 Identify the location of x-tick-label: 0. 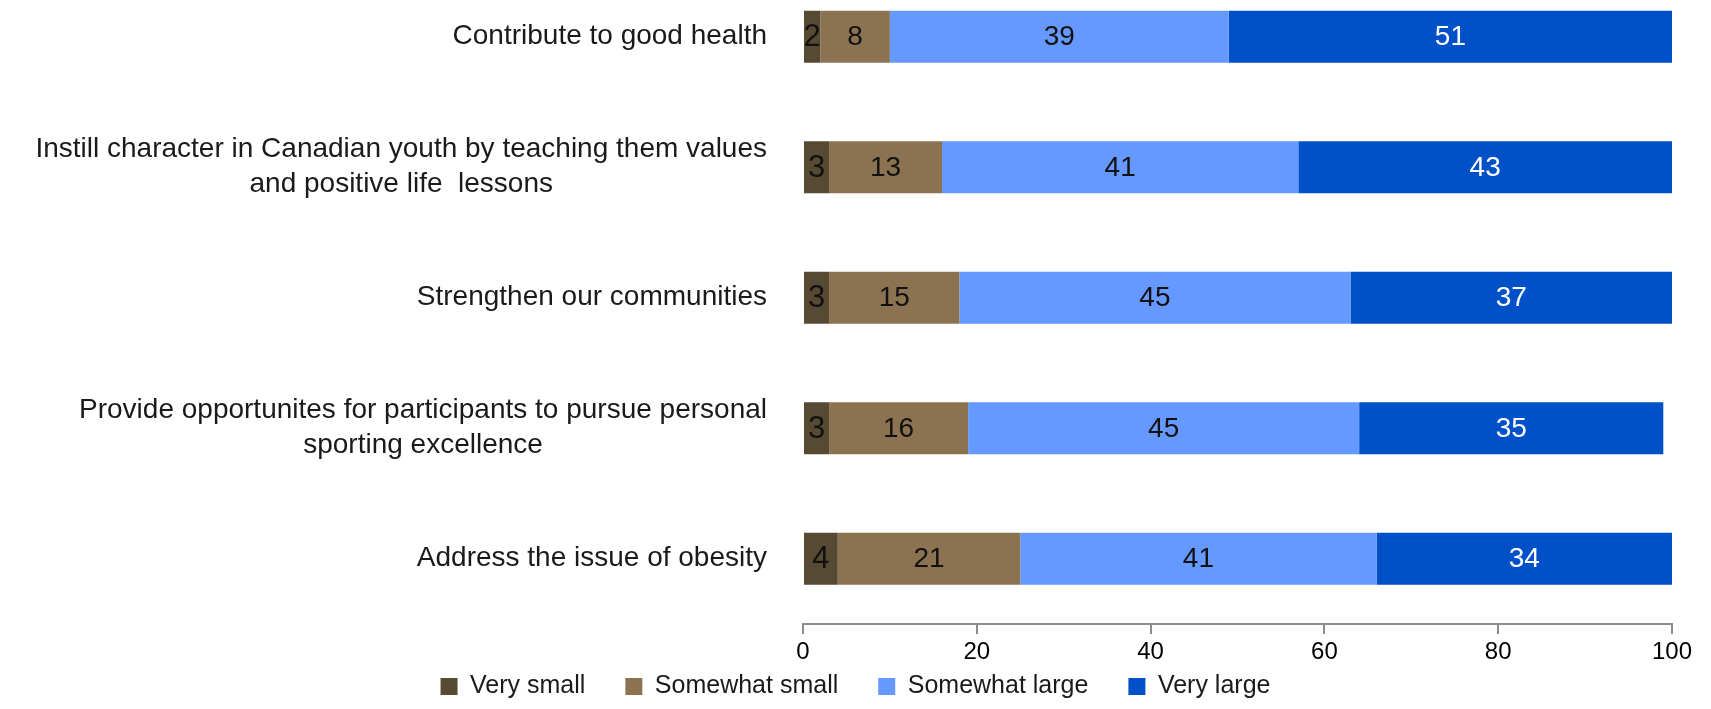
(803, 651).